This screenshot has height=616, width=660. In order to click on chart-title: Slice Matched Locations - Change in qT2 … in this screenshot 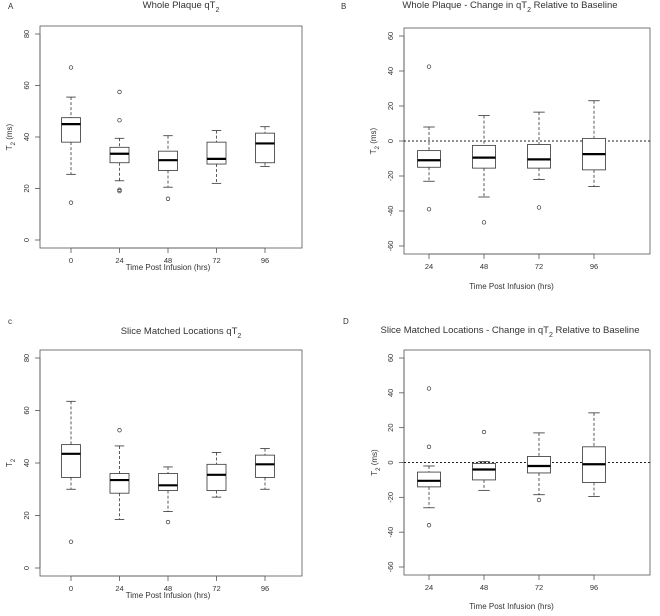, I will do `click(510, 332)`.